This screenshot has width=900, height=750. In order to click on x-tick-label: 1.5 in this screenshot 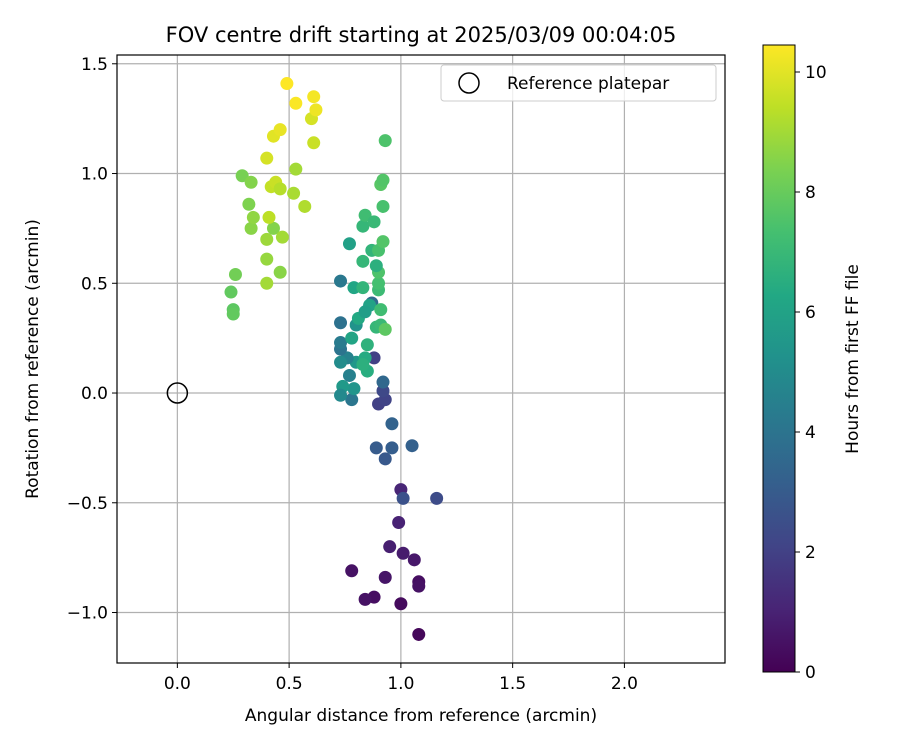, I will do `click(512, 684)`.